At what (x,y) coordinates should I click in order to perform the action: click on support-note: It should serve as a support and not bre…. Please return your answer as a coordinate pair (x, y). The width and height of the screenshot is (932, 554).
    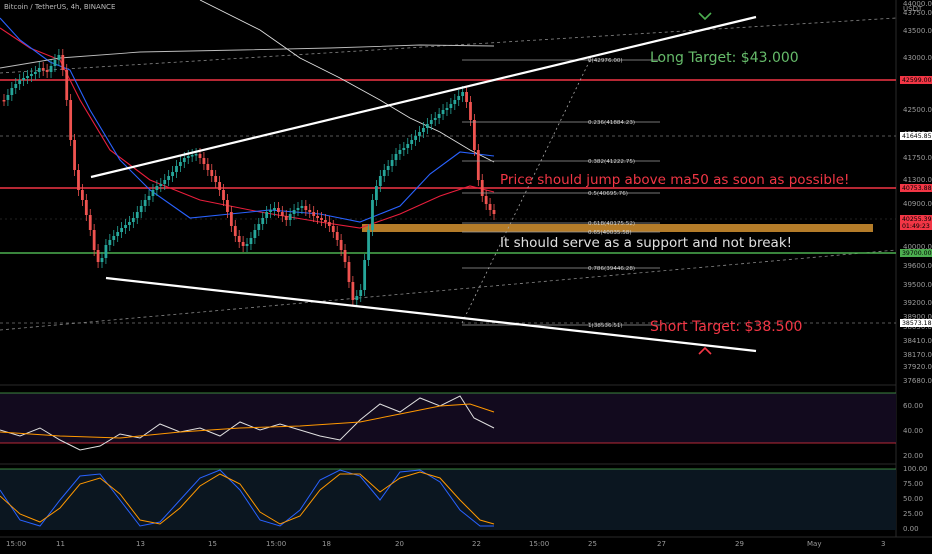
    Looking at the image, I should click on (646, 243).